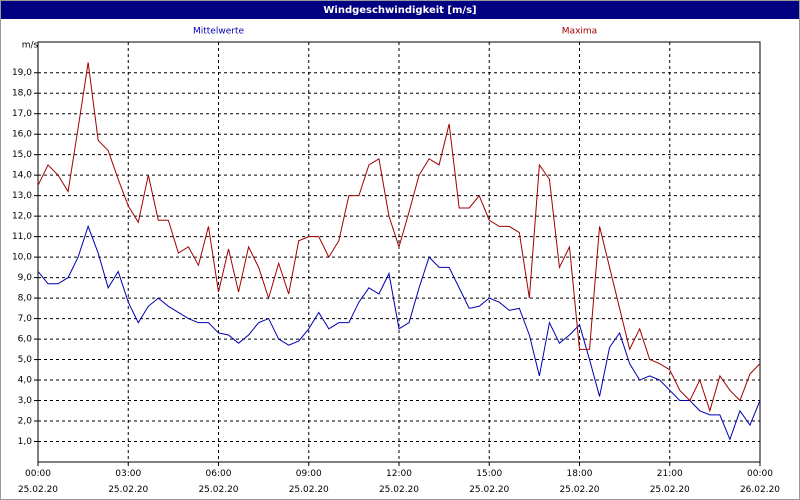  What do you see at coordinates (22, 94) in the screenshot?
I see `y-tick-label: 18,0` at bounding box center [22, 94].